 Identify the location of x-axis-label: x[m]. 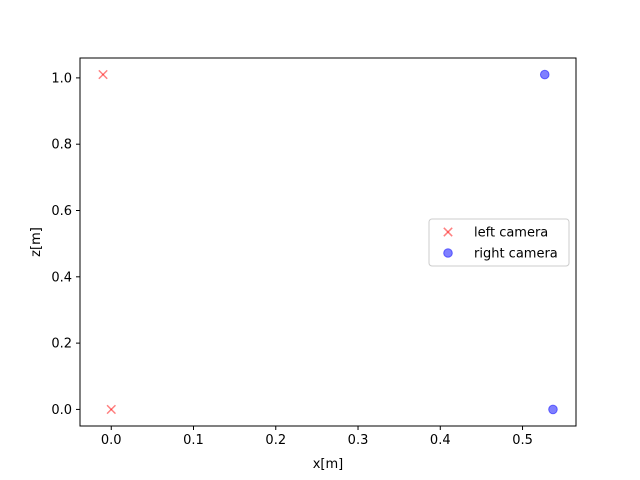
(328, 464).